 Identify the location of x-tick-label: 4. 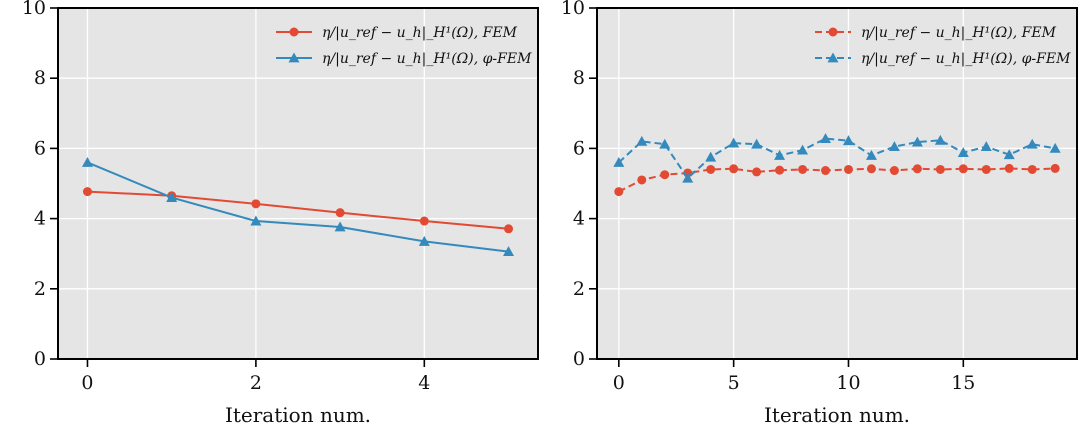
(424, 383).